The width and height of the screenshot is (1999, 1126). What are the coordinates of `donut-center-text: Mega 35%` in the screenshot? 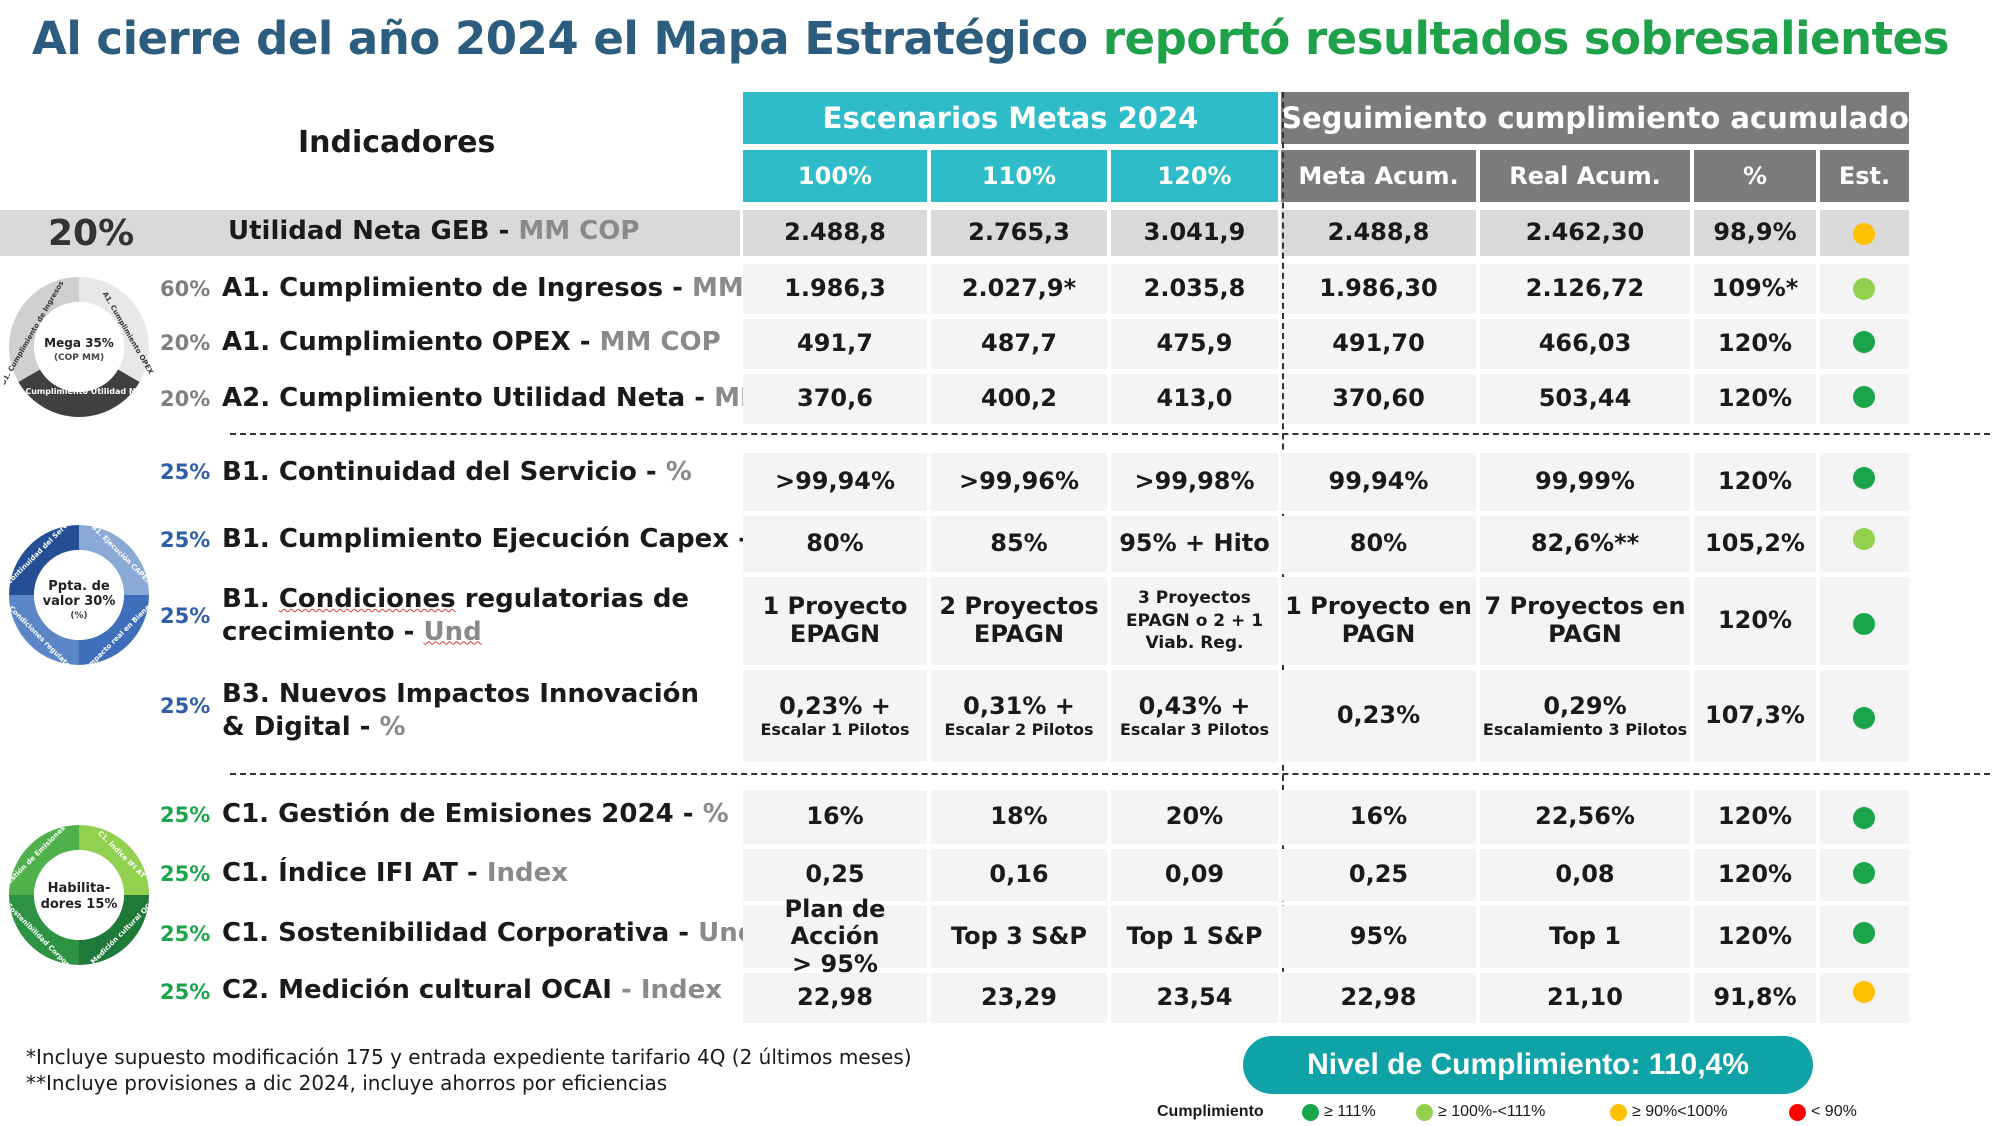 It's located at (79, 343).